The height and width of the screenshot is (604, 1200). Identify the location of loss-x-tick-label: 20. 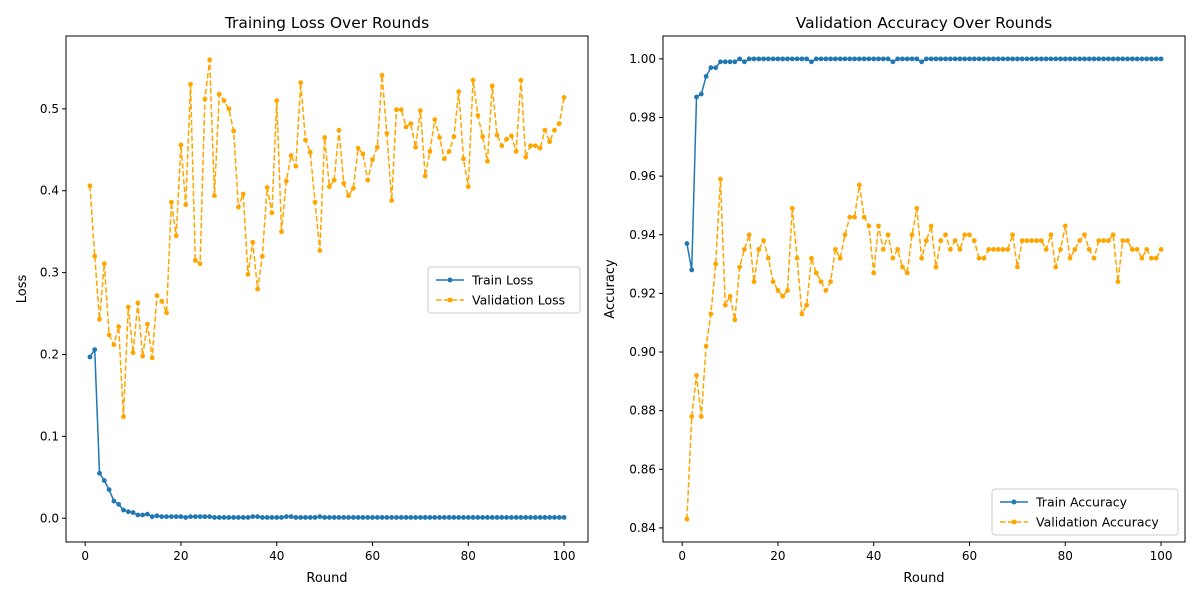
(180, 556).